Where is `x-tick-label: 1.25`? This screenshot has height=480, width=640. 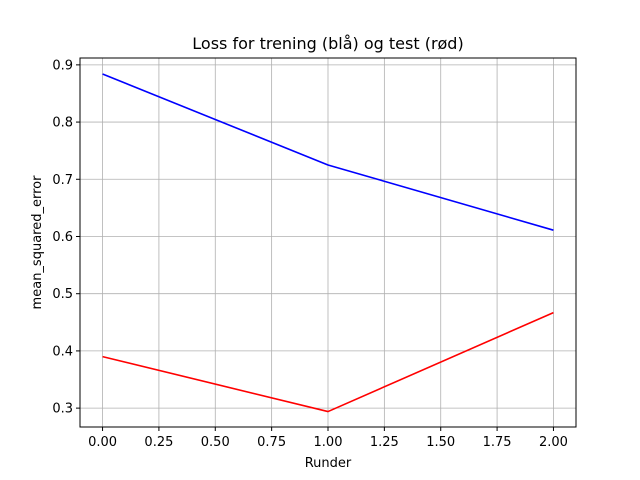 x-tick-label: 1.25 is located at coordinates (384, 442).